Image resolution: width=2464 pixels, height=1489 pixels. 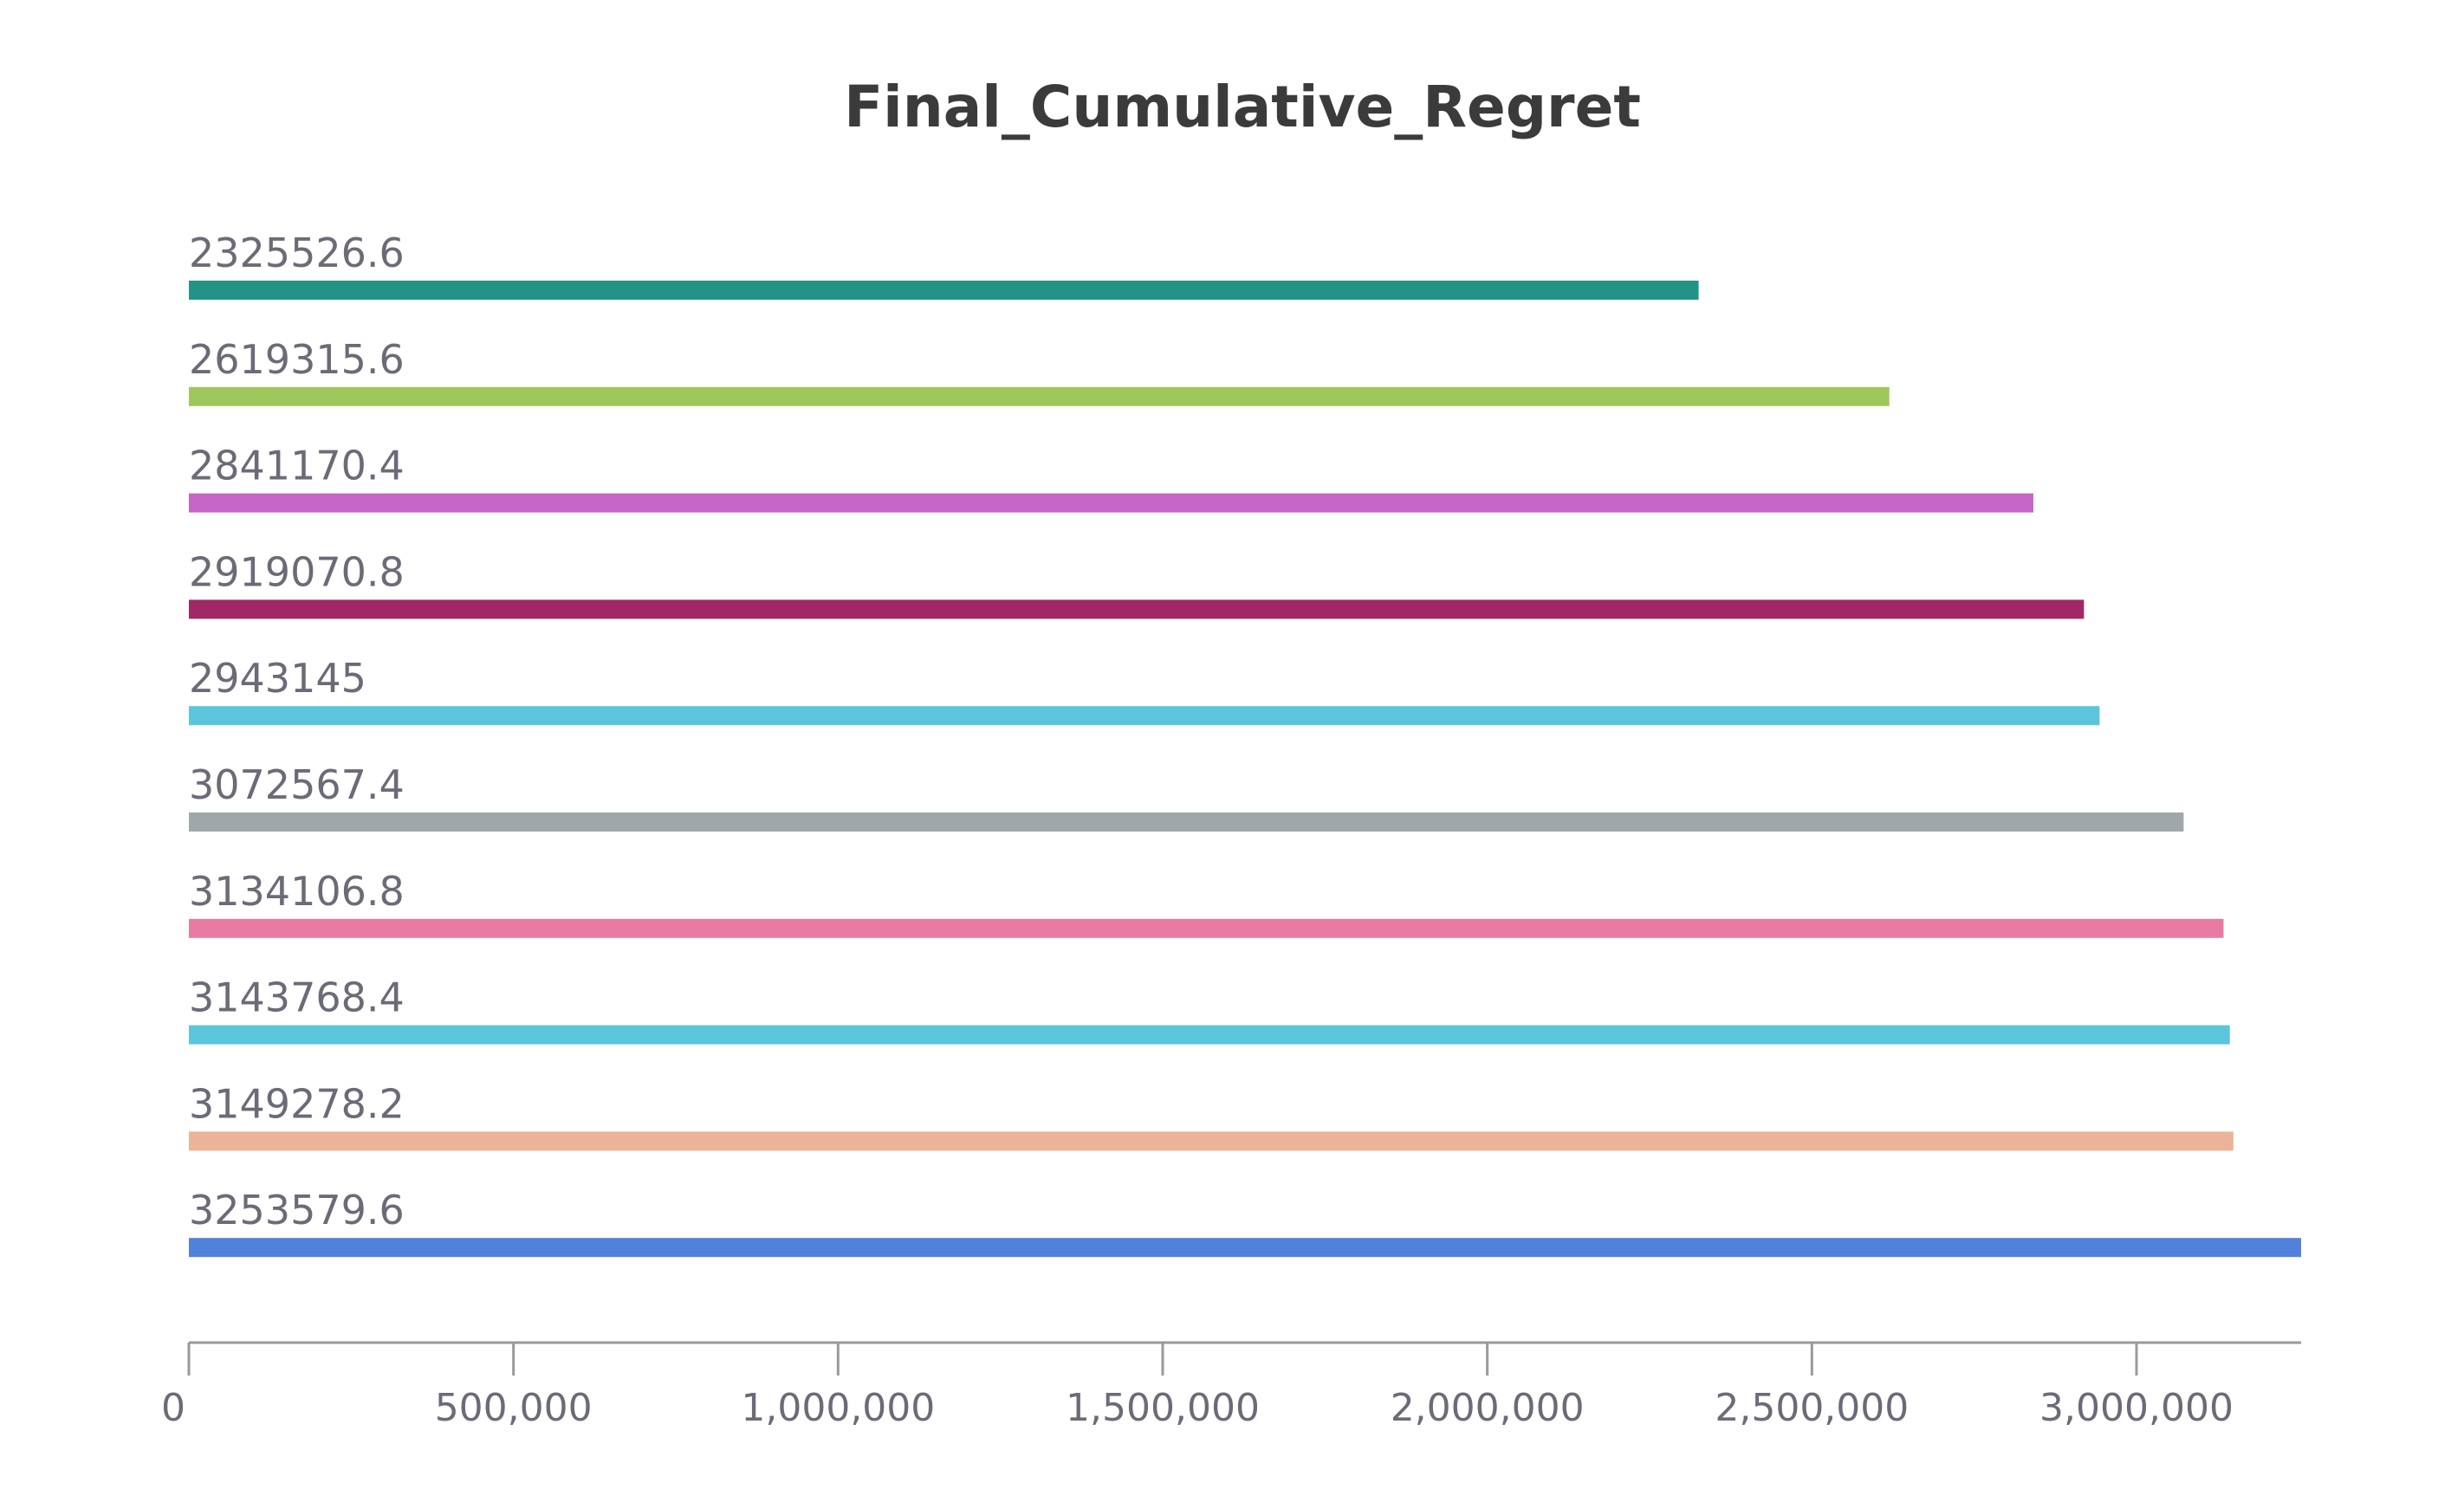 I want to click on chart-title: Final_Cumulative_Regret, so click(x=1242, y=107).